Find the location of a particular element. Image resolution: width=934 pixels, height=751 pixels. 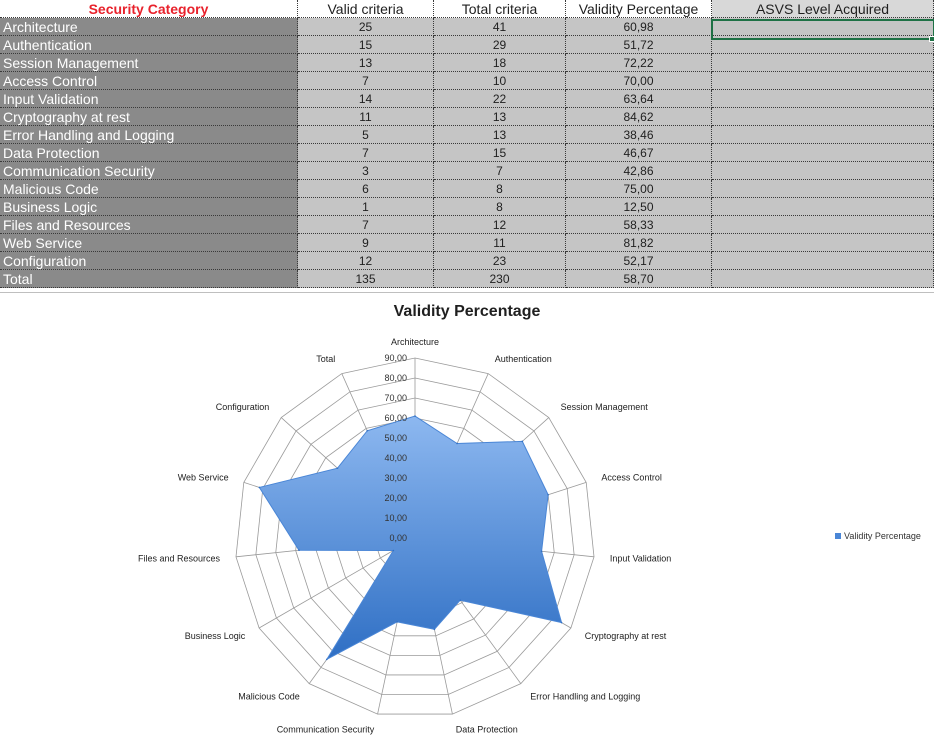

fill-handle is located at coordinates (931, 39).